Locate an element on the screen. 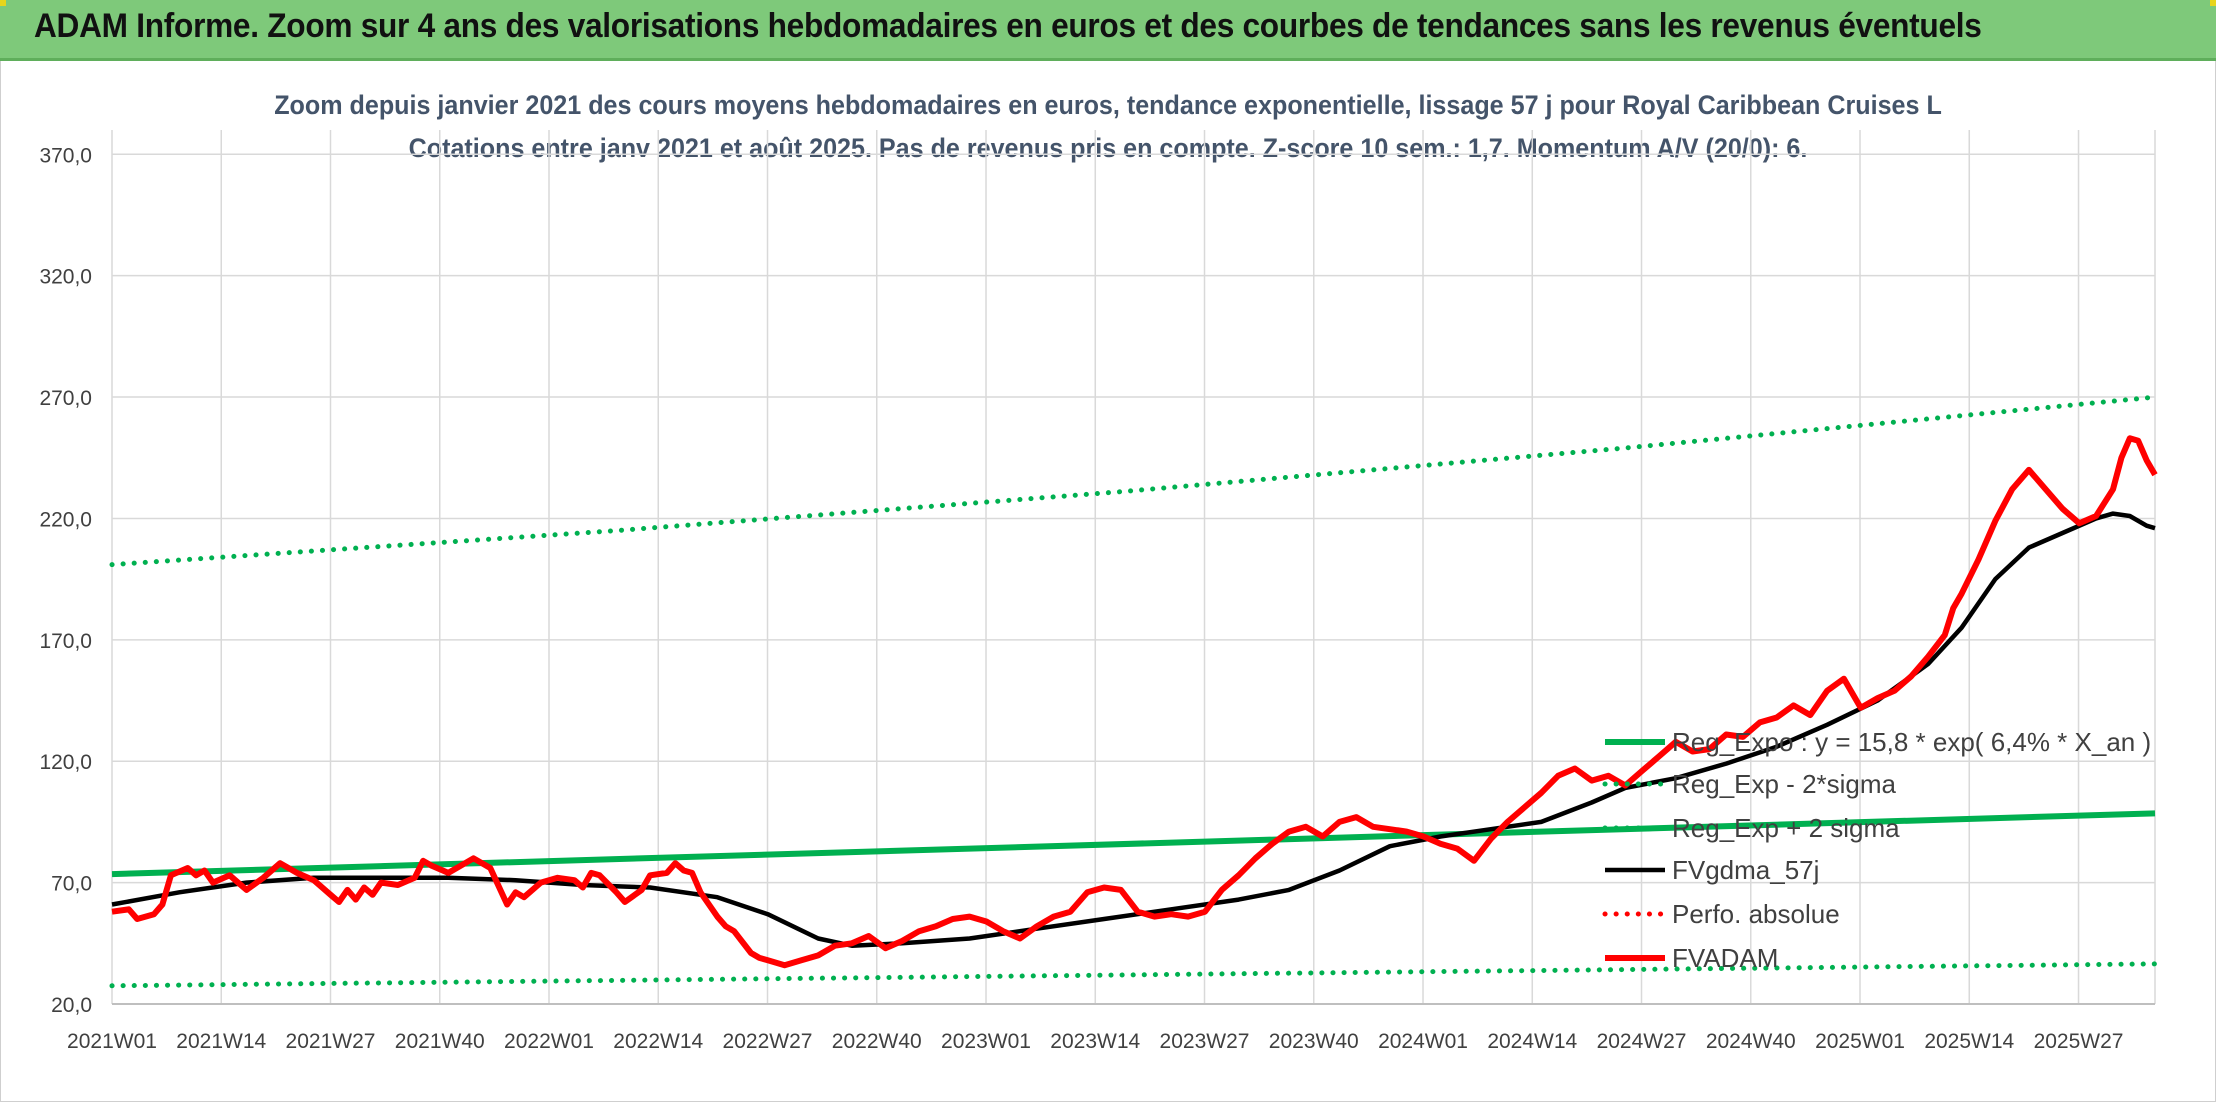  x-tick-label: 2023W14 is located at coordinates (1095, 1041).